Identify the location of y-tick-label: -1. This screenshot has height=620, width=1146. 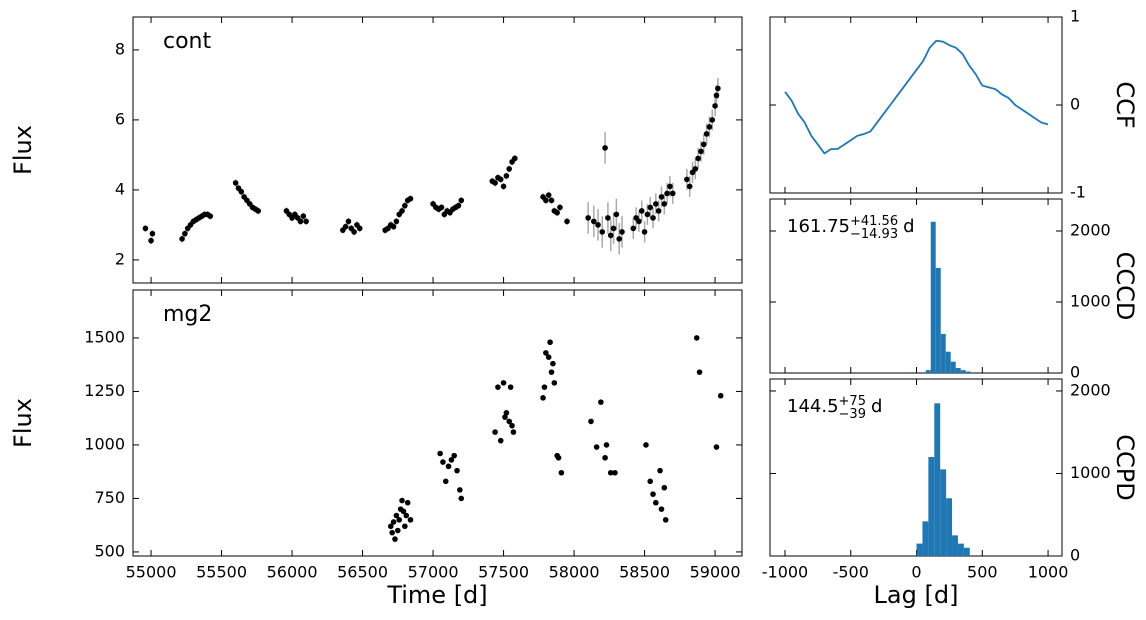
(1078, 192).